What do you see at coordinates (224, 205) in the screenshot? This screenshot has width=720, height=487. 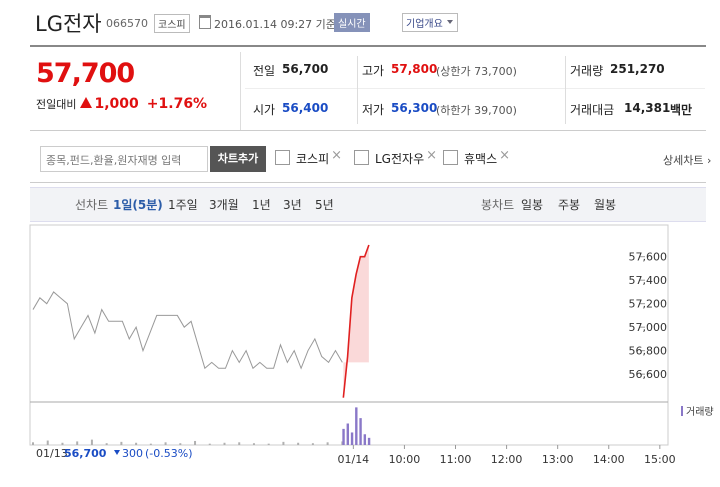 I see `tab: 3개월` at bounding box center [224, 205].